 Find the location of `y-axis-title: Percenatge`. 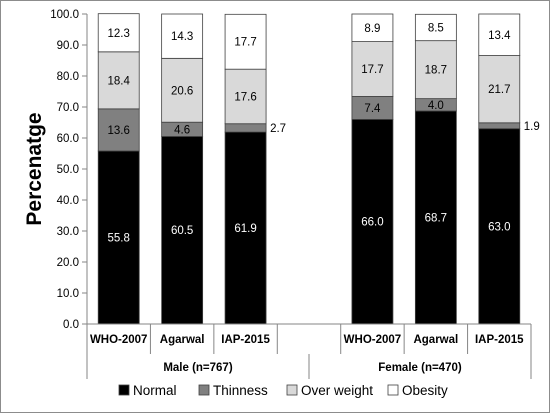

y-axis-title: Percenatge is located at coordinates (34, 168).